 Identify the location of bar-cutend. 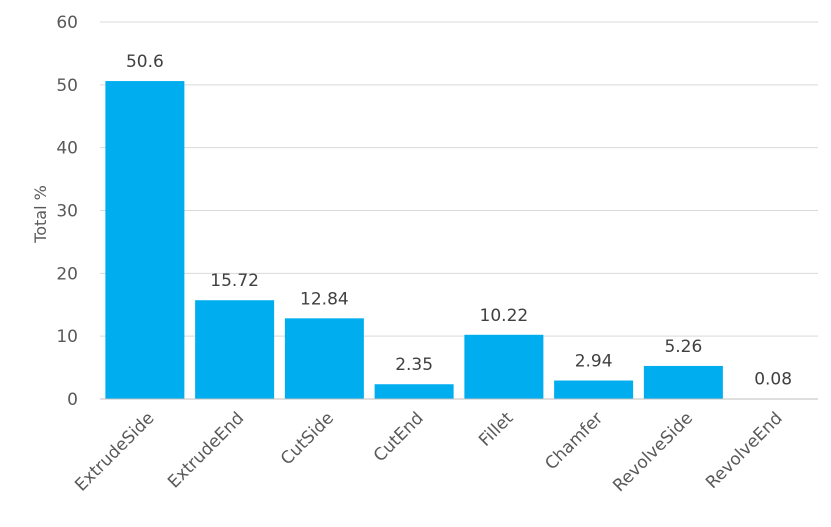
(414, 391).